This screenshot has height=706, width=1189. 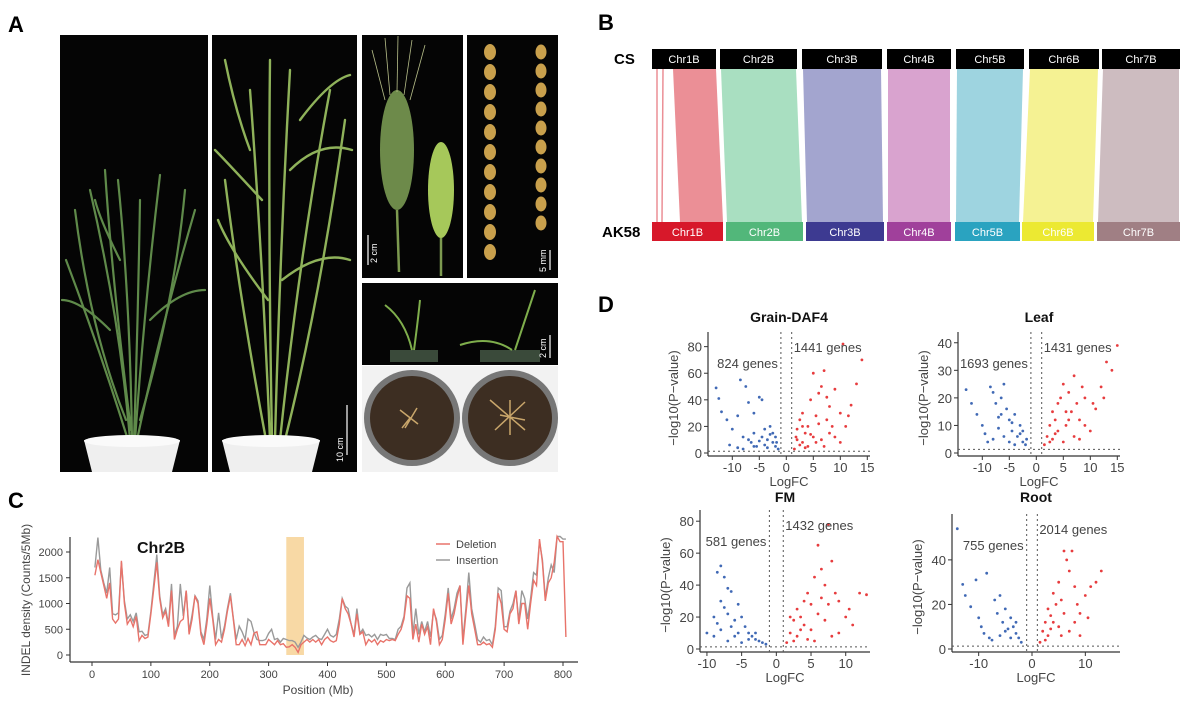 I want to click on y-tick-label: 80, so click(x=695, y=347).